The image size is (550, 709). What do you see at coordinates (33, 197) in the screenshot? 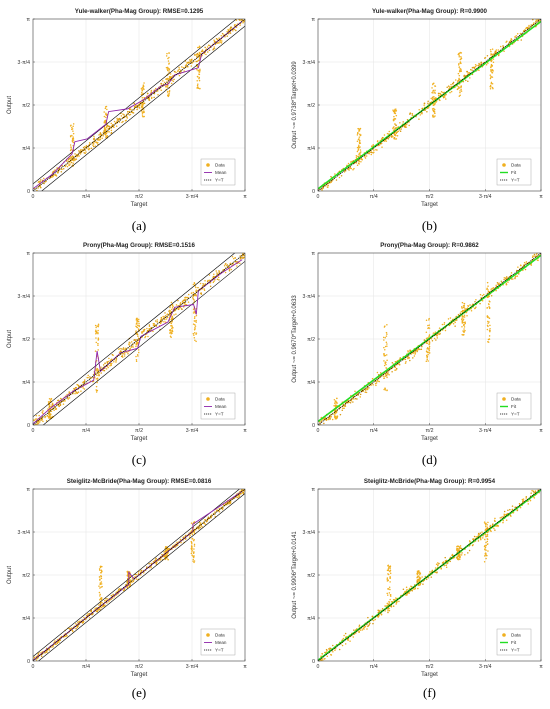
I see `x-tick-label: 0` at bounding box center [33, 197].